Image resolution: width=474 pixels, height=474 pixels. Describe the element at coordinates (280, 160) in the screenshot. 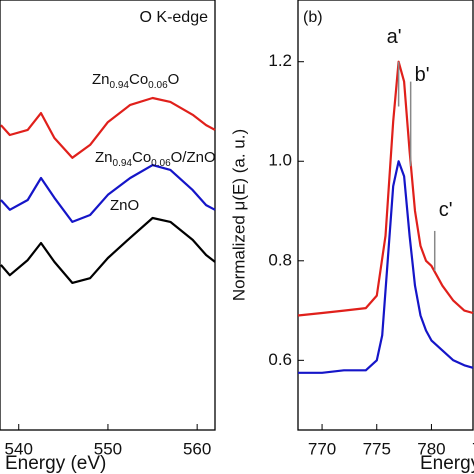

I see `y-tick-label: 1.0` at that location.